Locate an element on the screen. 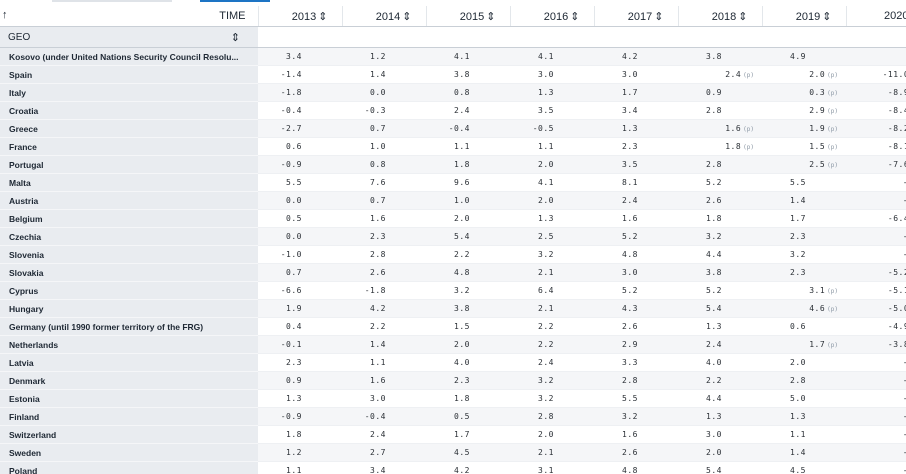 The height and width of the screenshot is (474, 906). year-column-header: 2013 ⇕ is located at coordinates (299, 16).